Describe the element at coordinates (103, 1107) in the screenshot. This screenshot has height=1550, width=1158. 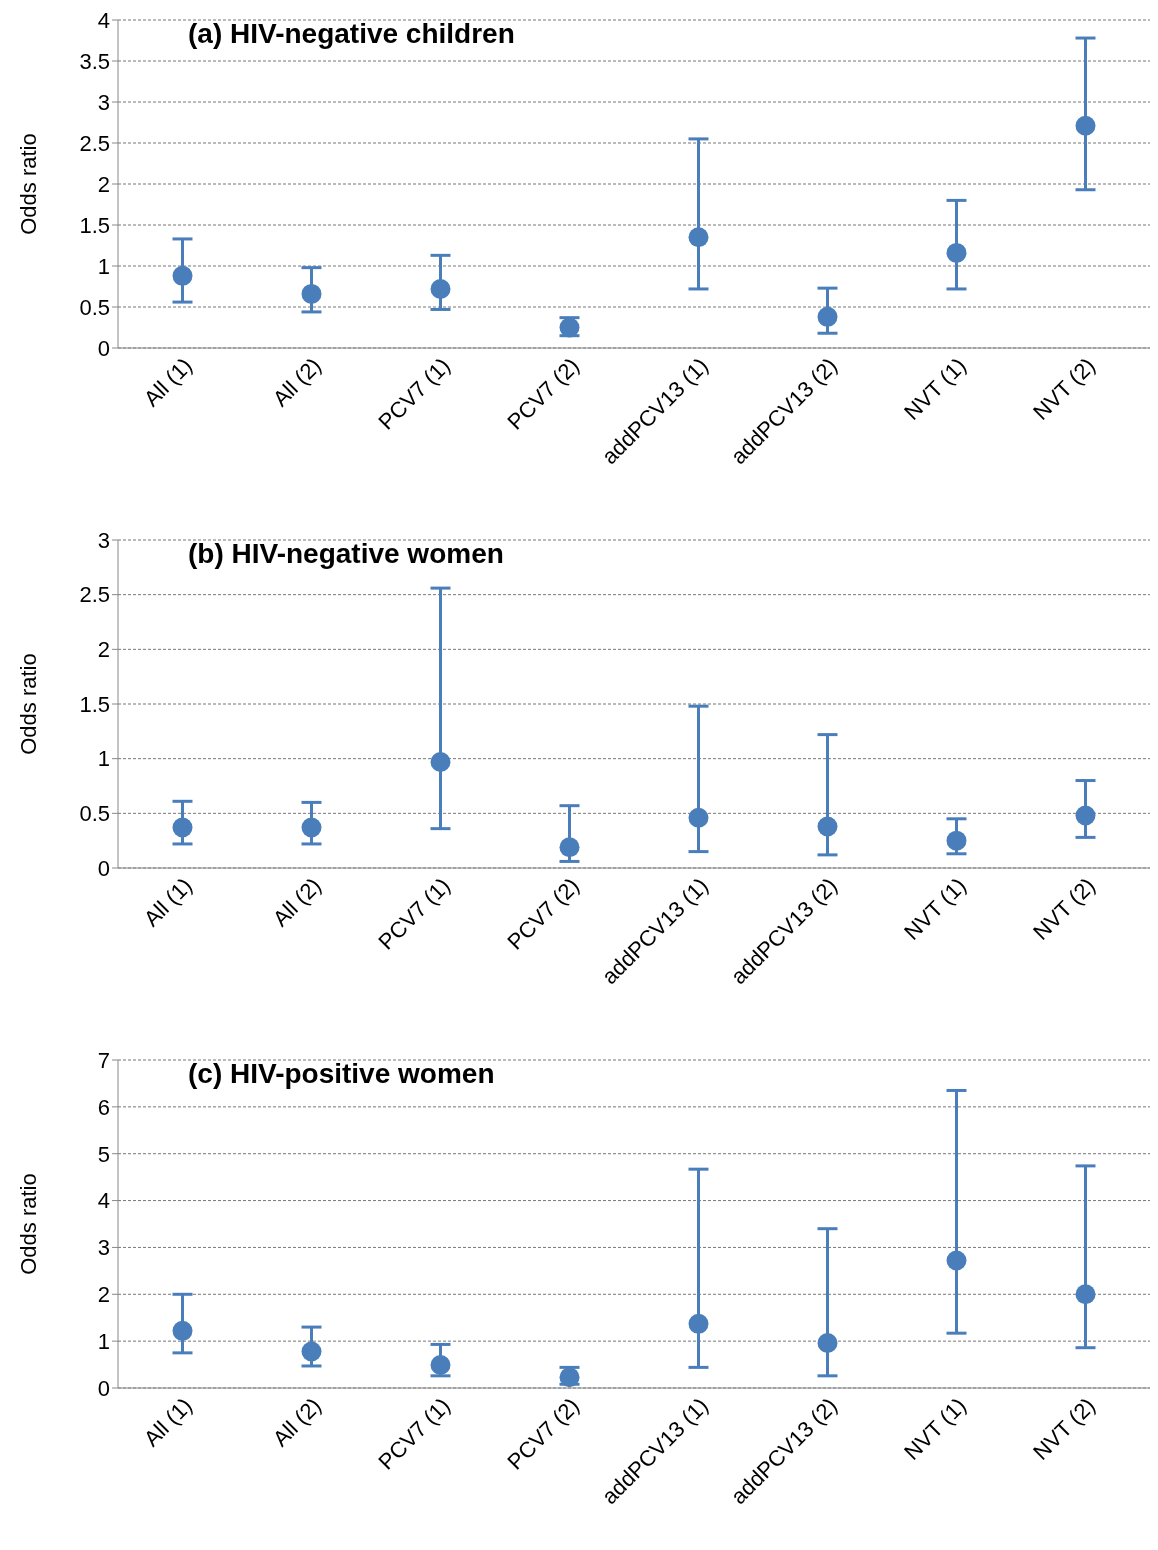
I see `y-tick-label: 6` at that location.